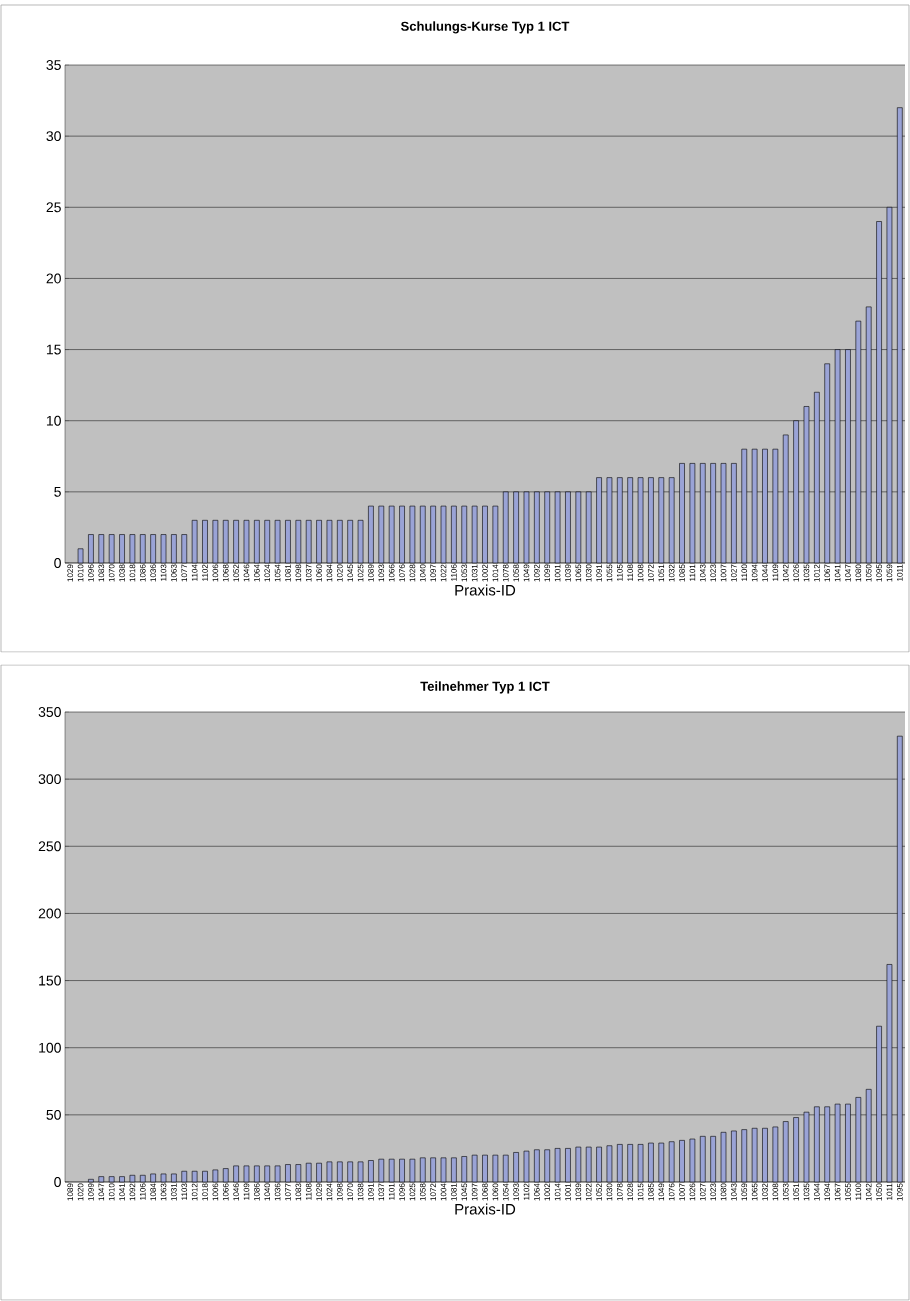  I want to click on x-tick-label: 1109, so click(246, 1191).